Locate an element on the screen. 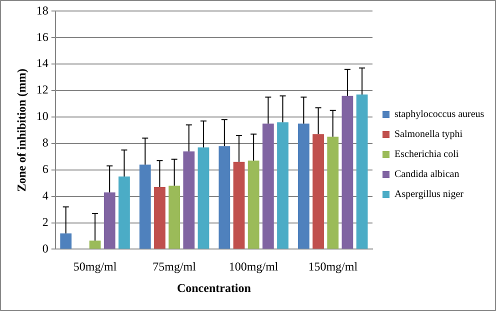 This screenshot has height=311, width=496. legend-label: Salmonella typhi is located at coordinates (428, 134).